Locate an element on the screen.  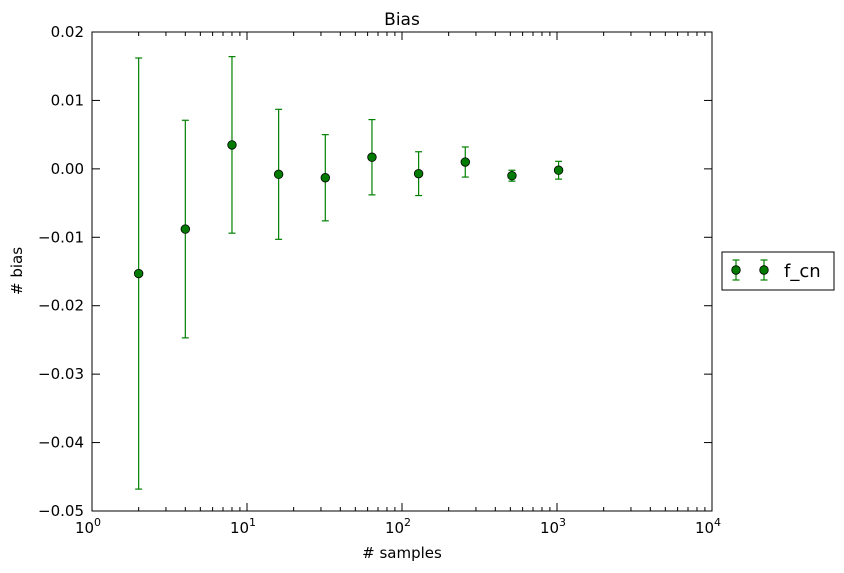
x-tick-label: 10¹ is located at coordinates (243, 526).